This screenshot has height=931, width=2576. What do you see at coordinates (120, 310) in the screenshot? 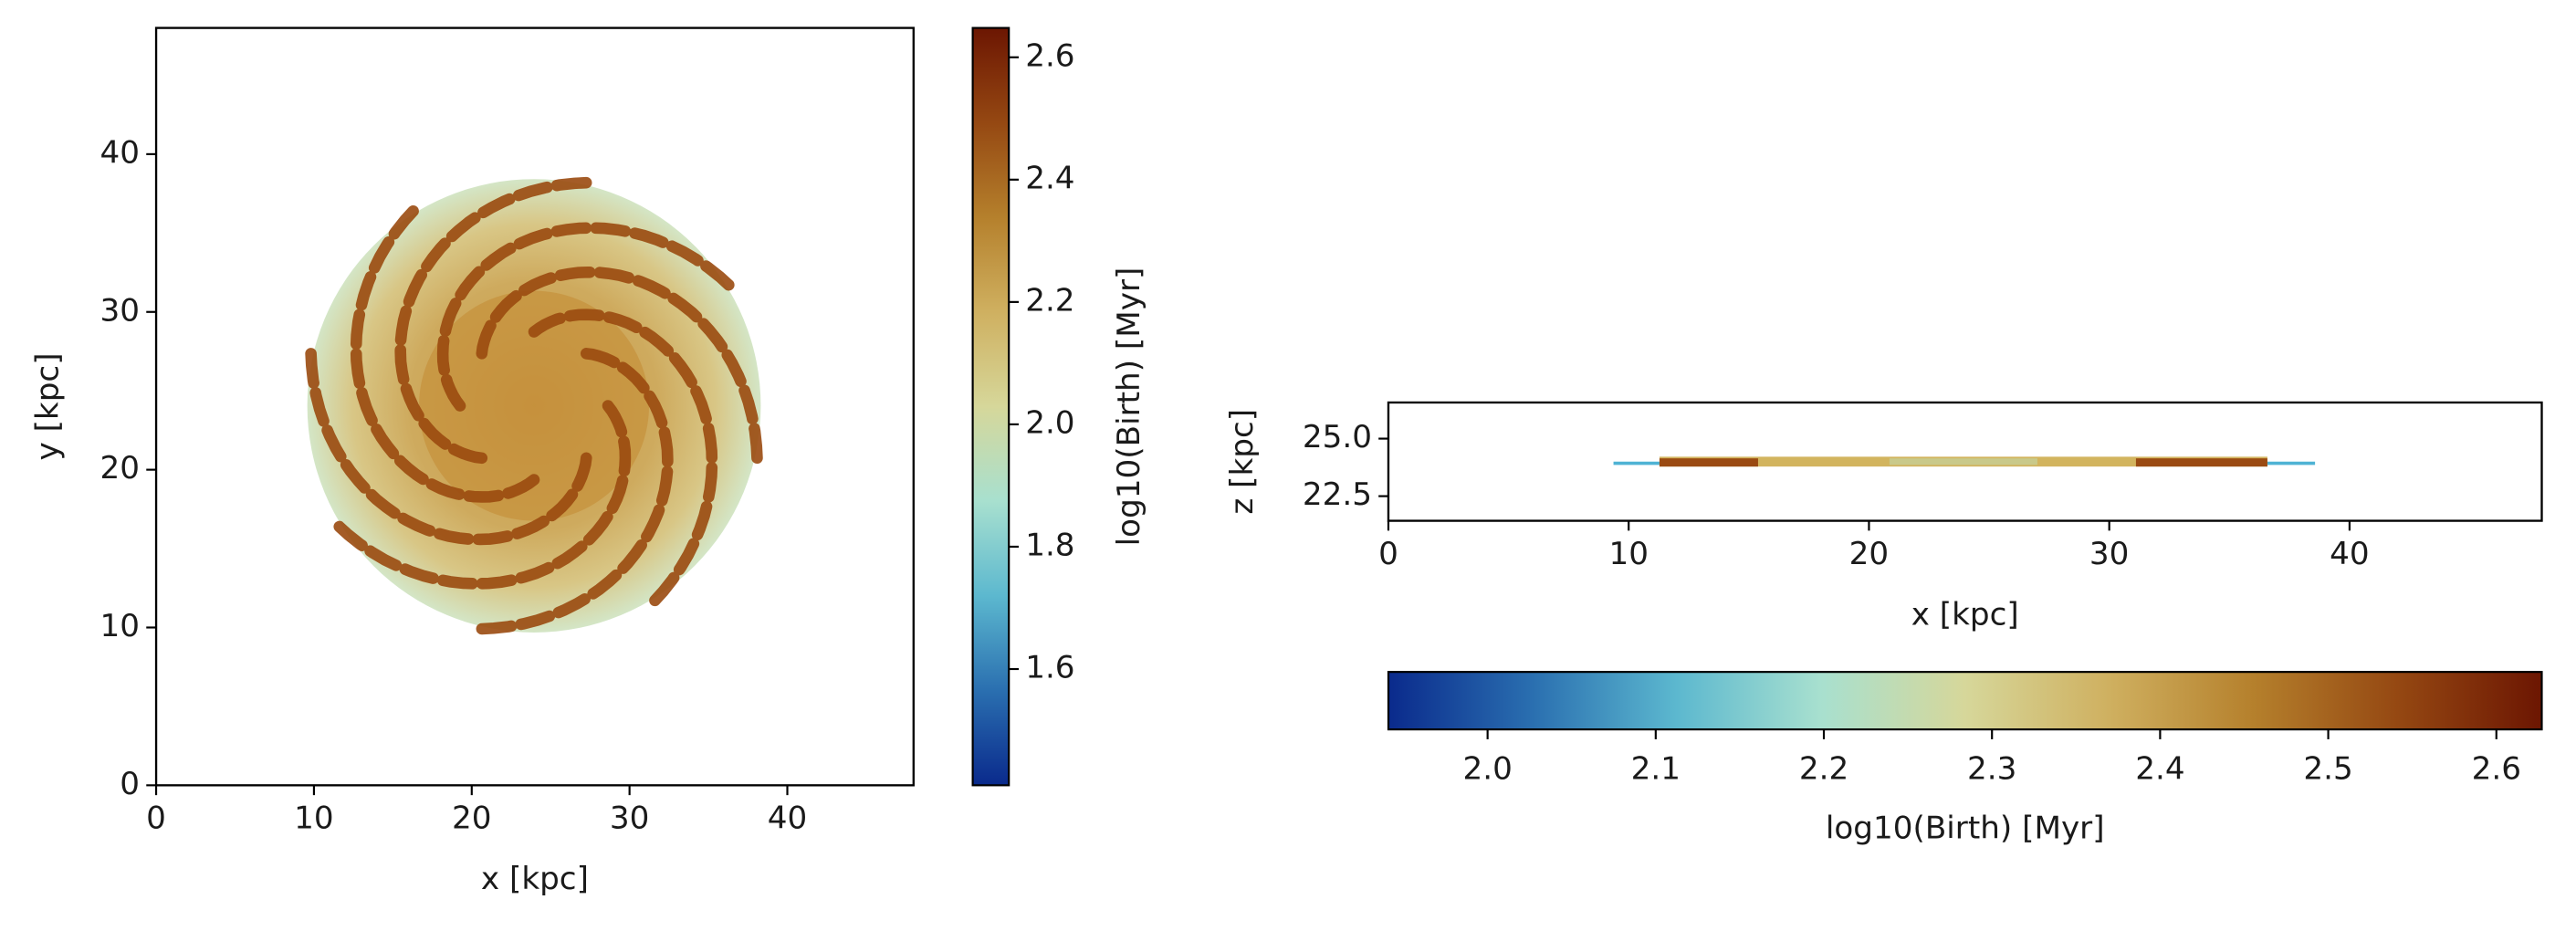
I see `y-tick-label: 30` at bounding box center [120, 310].